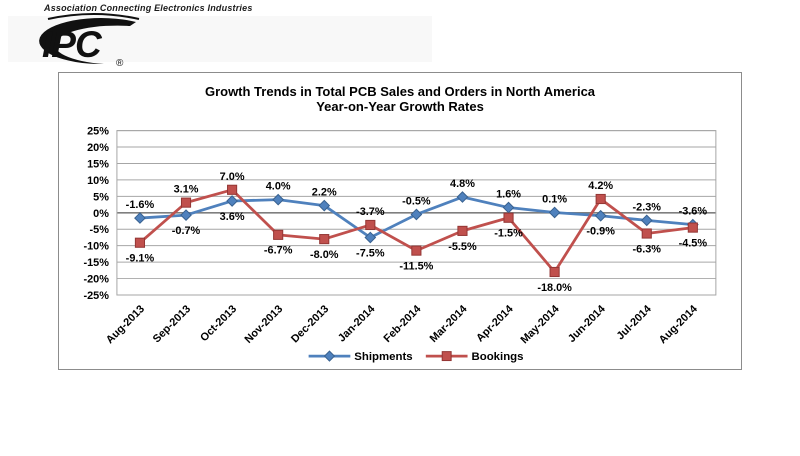 This screenshot has width=800, height=456. What do you see at coordinates (186, 190) in the screenshot?
I see `data-point-label: 3.1%` at bounding box center [186, 190].